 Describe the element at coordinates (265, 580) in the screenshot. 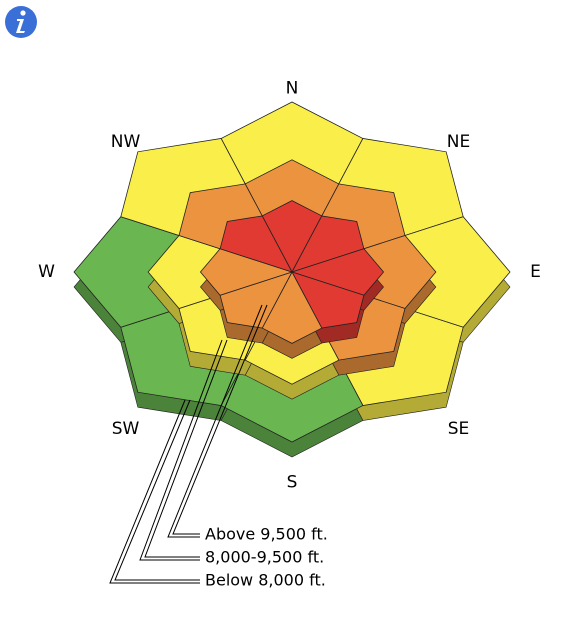

I see `elevation-label: Below 8,000 ft.` at that location.